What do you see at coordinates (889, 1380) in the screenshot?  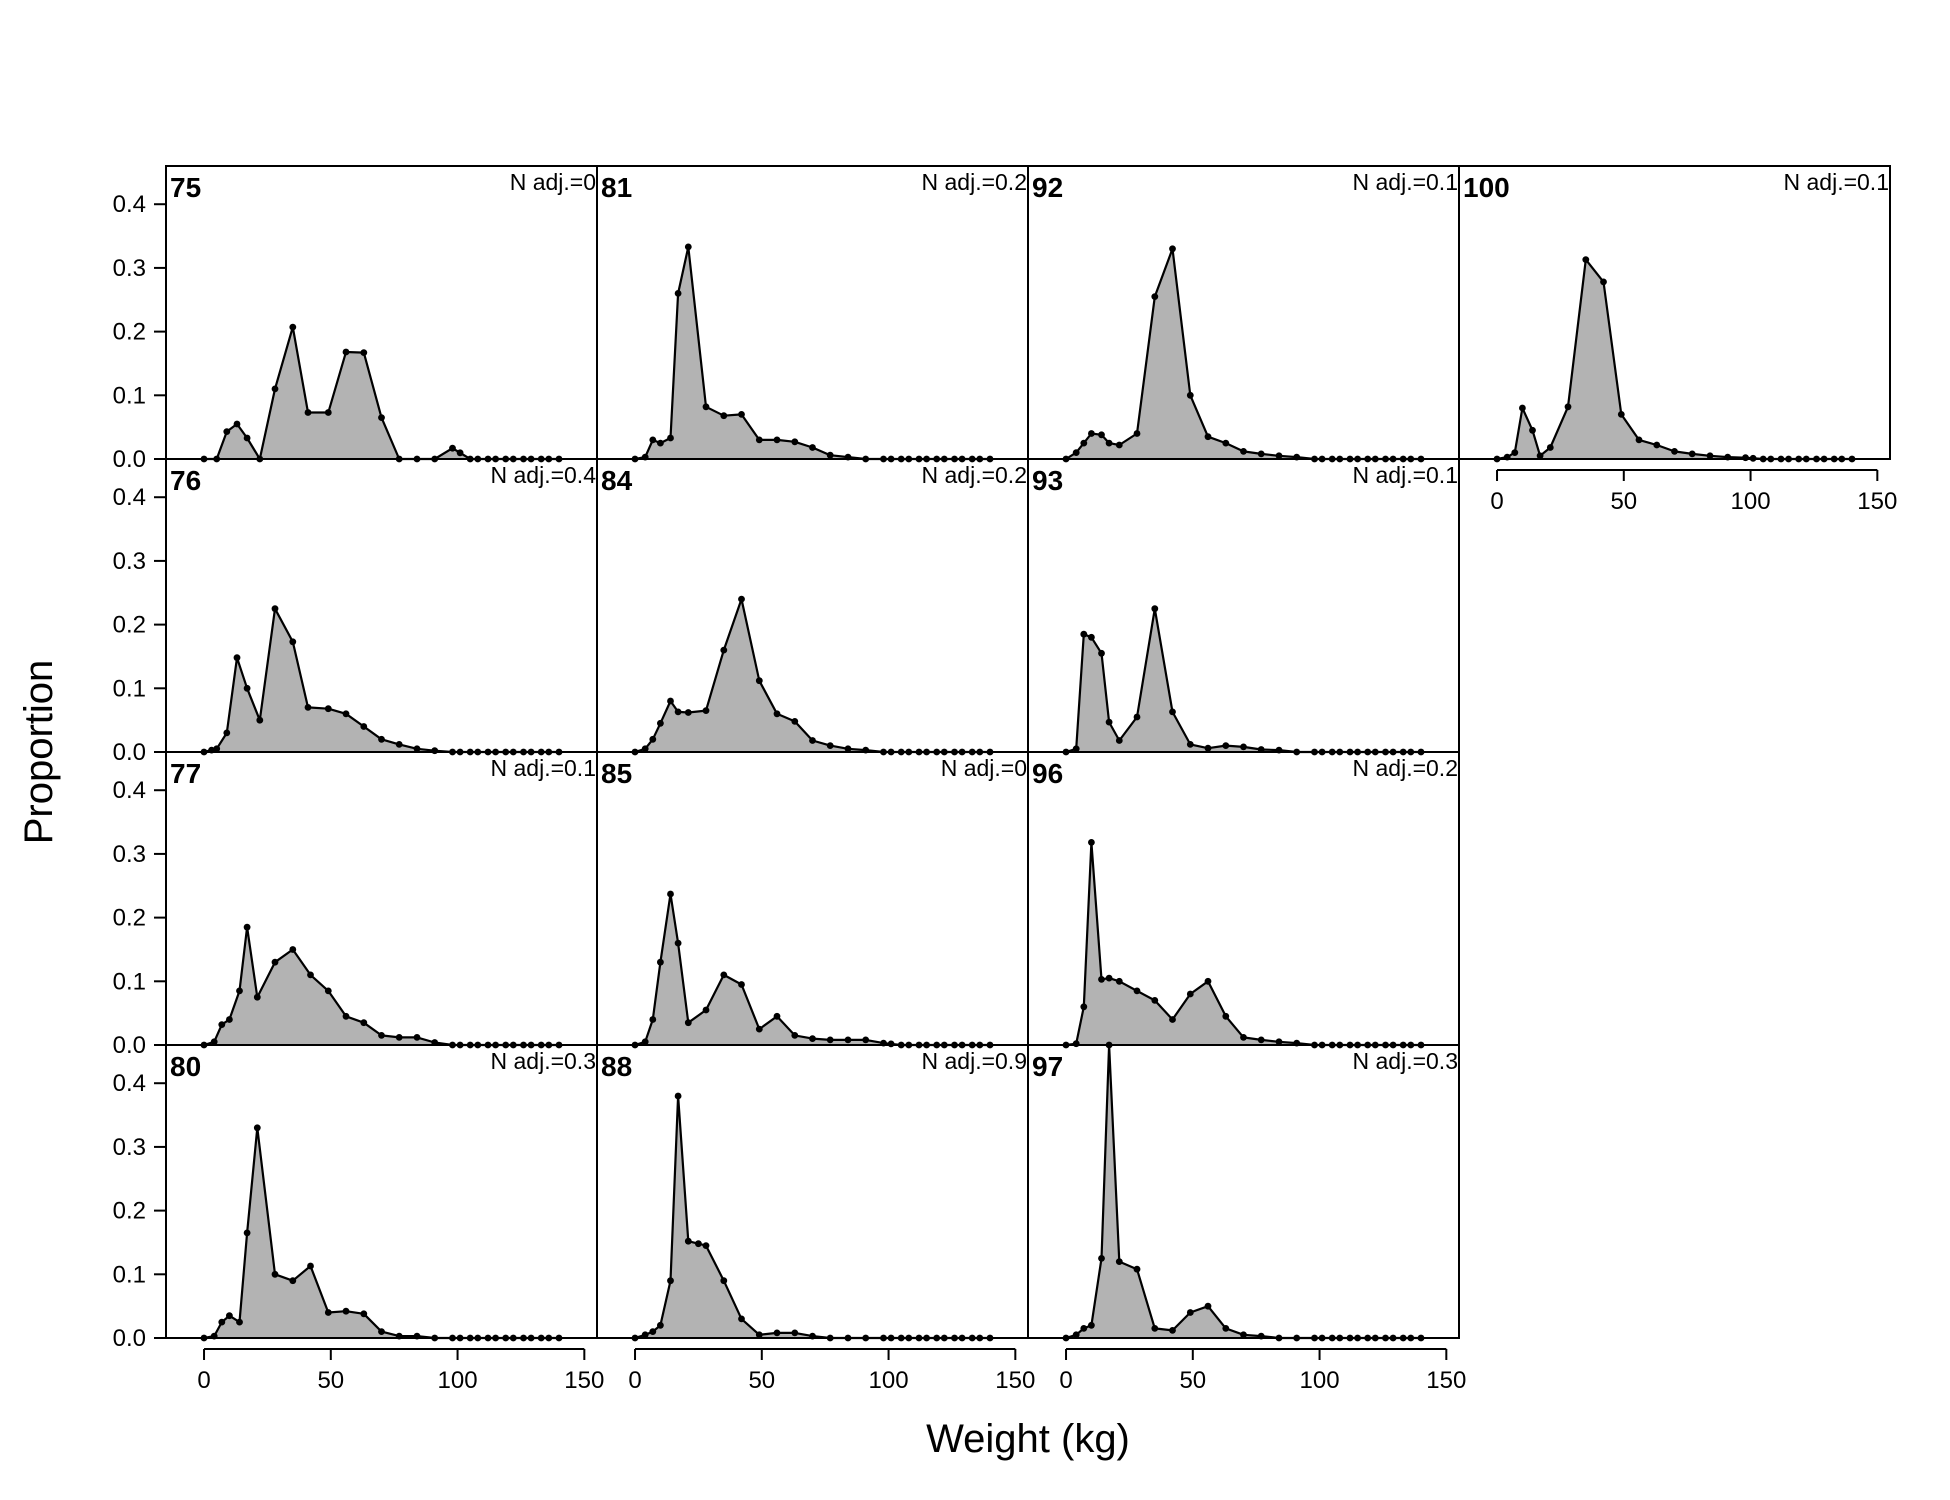 I see `x-tick-label: 100` at bounding box center [889, 1380].